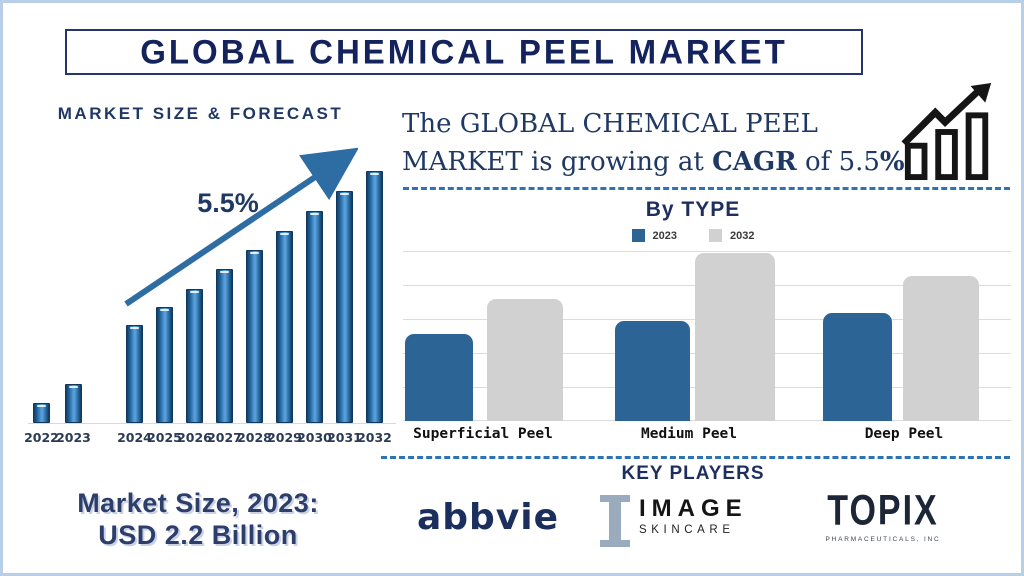 This screenshot has height=576, width=1024. I want to click on forecast-year-label-2025: 2025, so click(164, 437).